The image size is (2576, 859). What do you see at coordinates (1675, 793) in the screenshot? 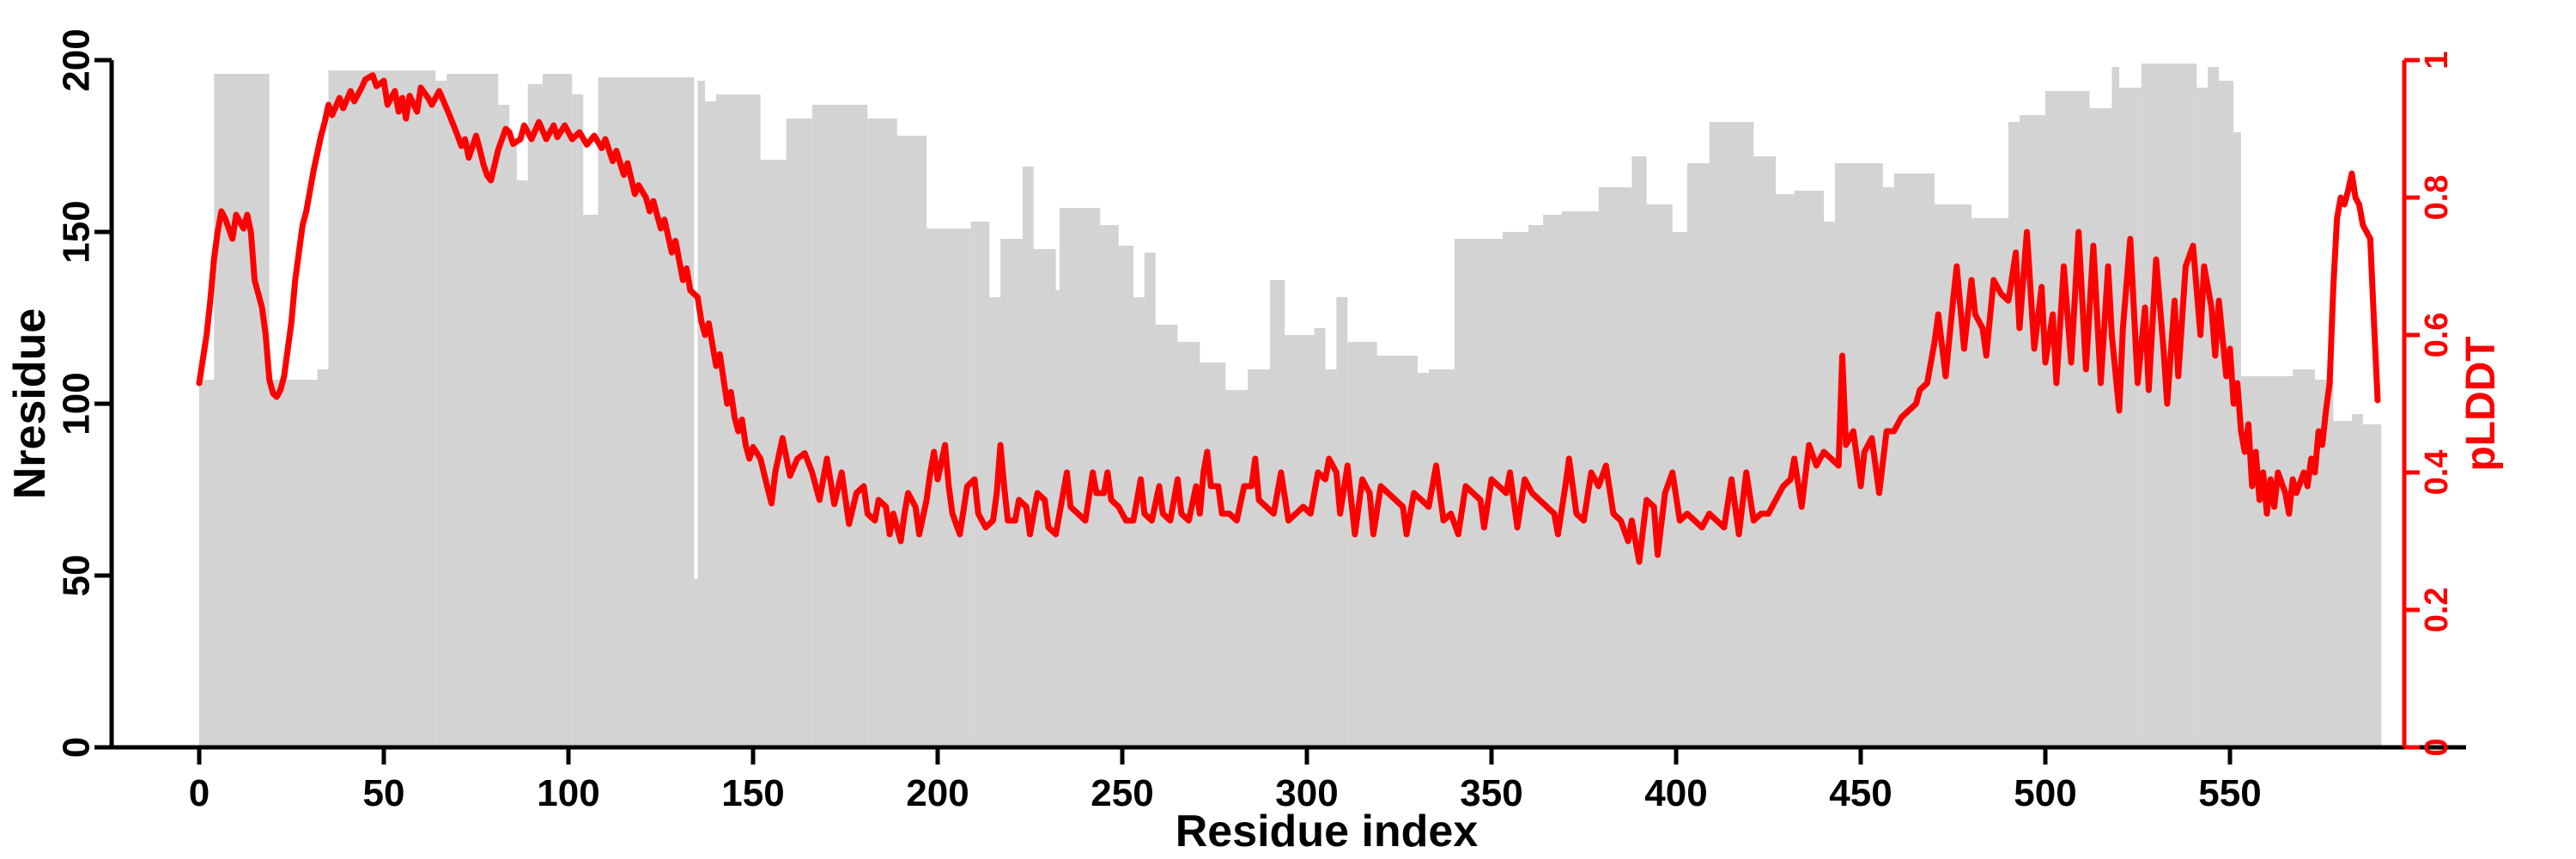
I see `x-axis-tick-label: 400` at bounding box center [1675, 793].